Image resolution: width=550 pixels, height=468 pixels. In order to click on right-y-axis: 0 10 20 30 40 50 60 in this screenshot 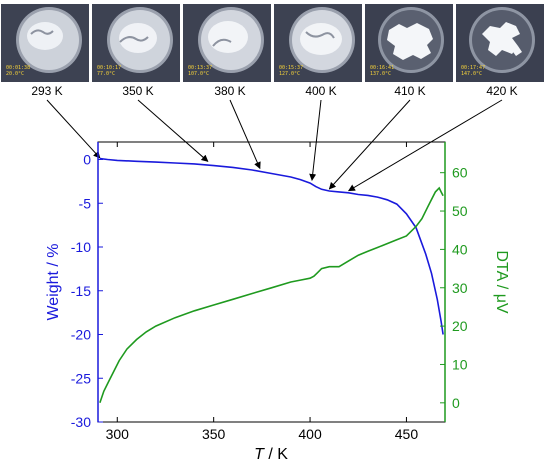, I will do `click(454, 288)`.